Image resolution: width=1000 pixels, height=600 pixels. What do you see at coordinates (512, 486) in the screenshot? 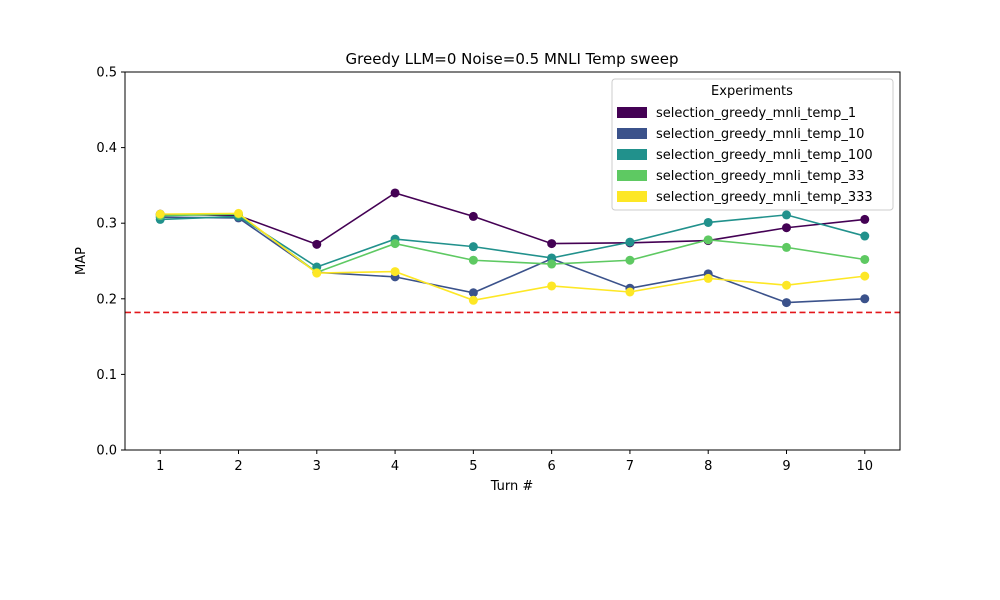
I see `x-axis-label: Turn #` at bounding box center [512, 486].